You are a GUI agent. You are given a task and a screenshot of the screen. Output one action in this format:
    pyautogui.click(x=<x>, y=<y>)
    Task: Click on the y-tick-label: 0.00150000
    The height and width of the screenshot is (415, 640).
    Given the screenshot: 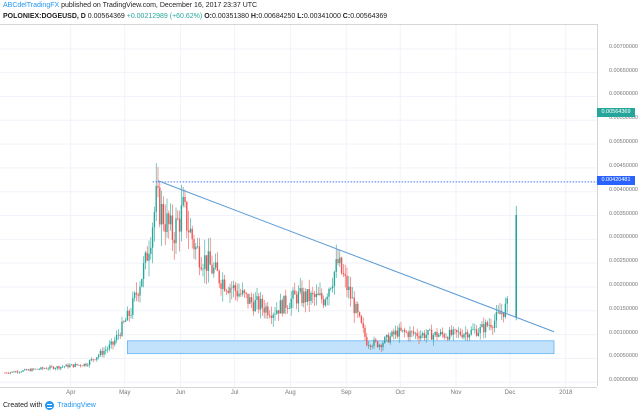 What is the action you would take?
    pyautogui.click(x=623, y=308)
    